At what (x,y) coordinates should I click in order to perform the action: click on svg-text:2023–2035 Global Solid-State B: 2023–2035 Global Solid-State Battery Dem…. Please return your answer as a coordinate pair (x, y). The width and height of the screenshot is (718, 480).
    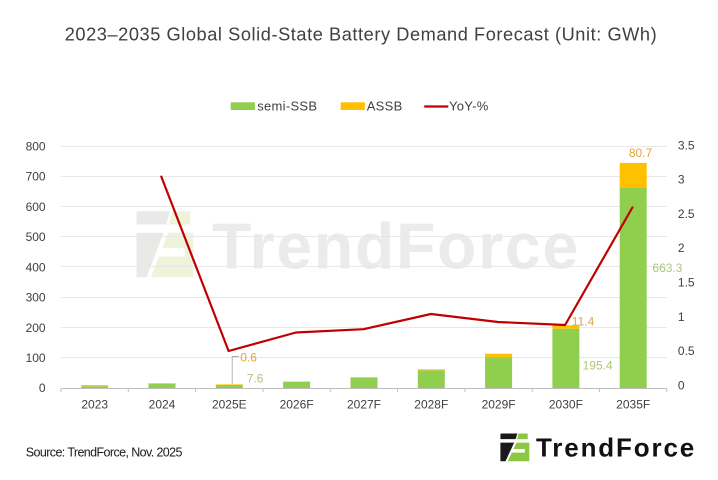
    Looking at the image, I should click on (361, 35).